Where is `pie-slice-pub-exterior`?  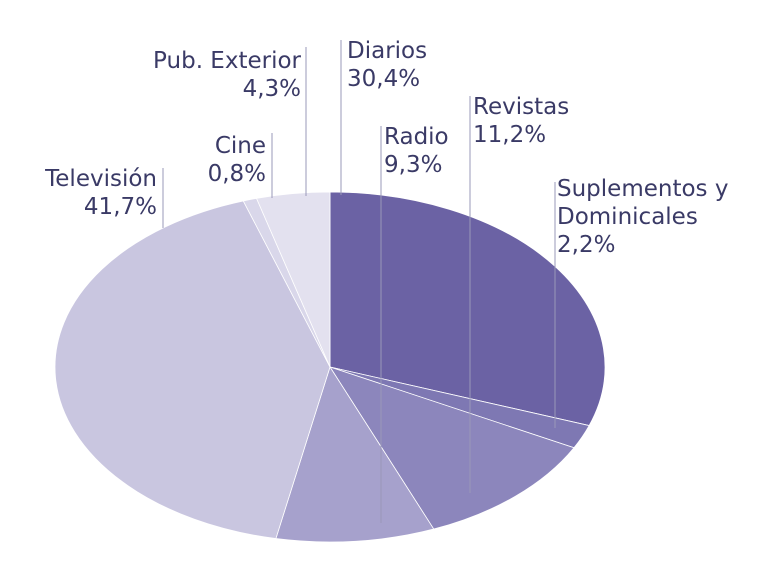 pie-slice-pub-exterior is located at coordinates (293, 279).